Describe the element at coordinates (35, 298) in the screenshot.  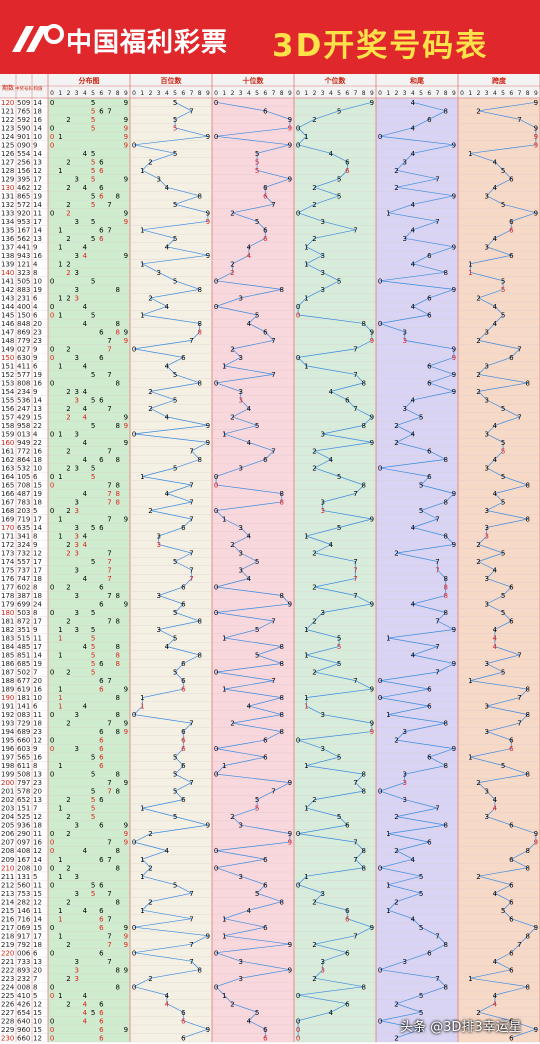
I see `sum-value: 6` at that location.